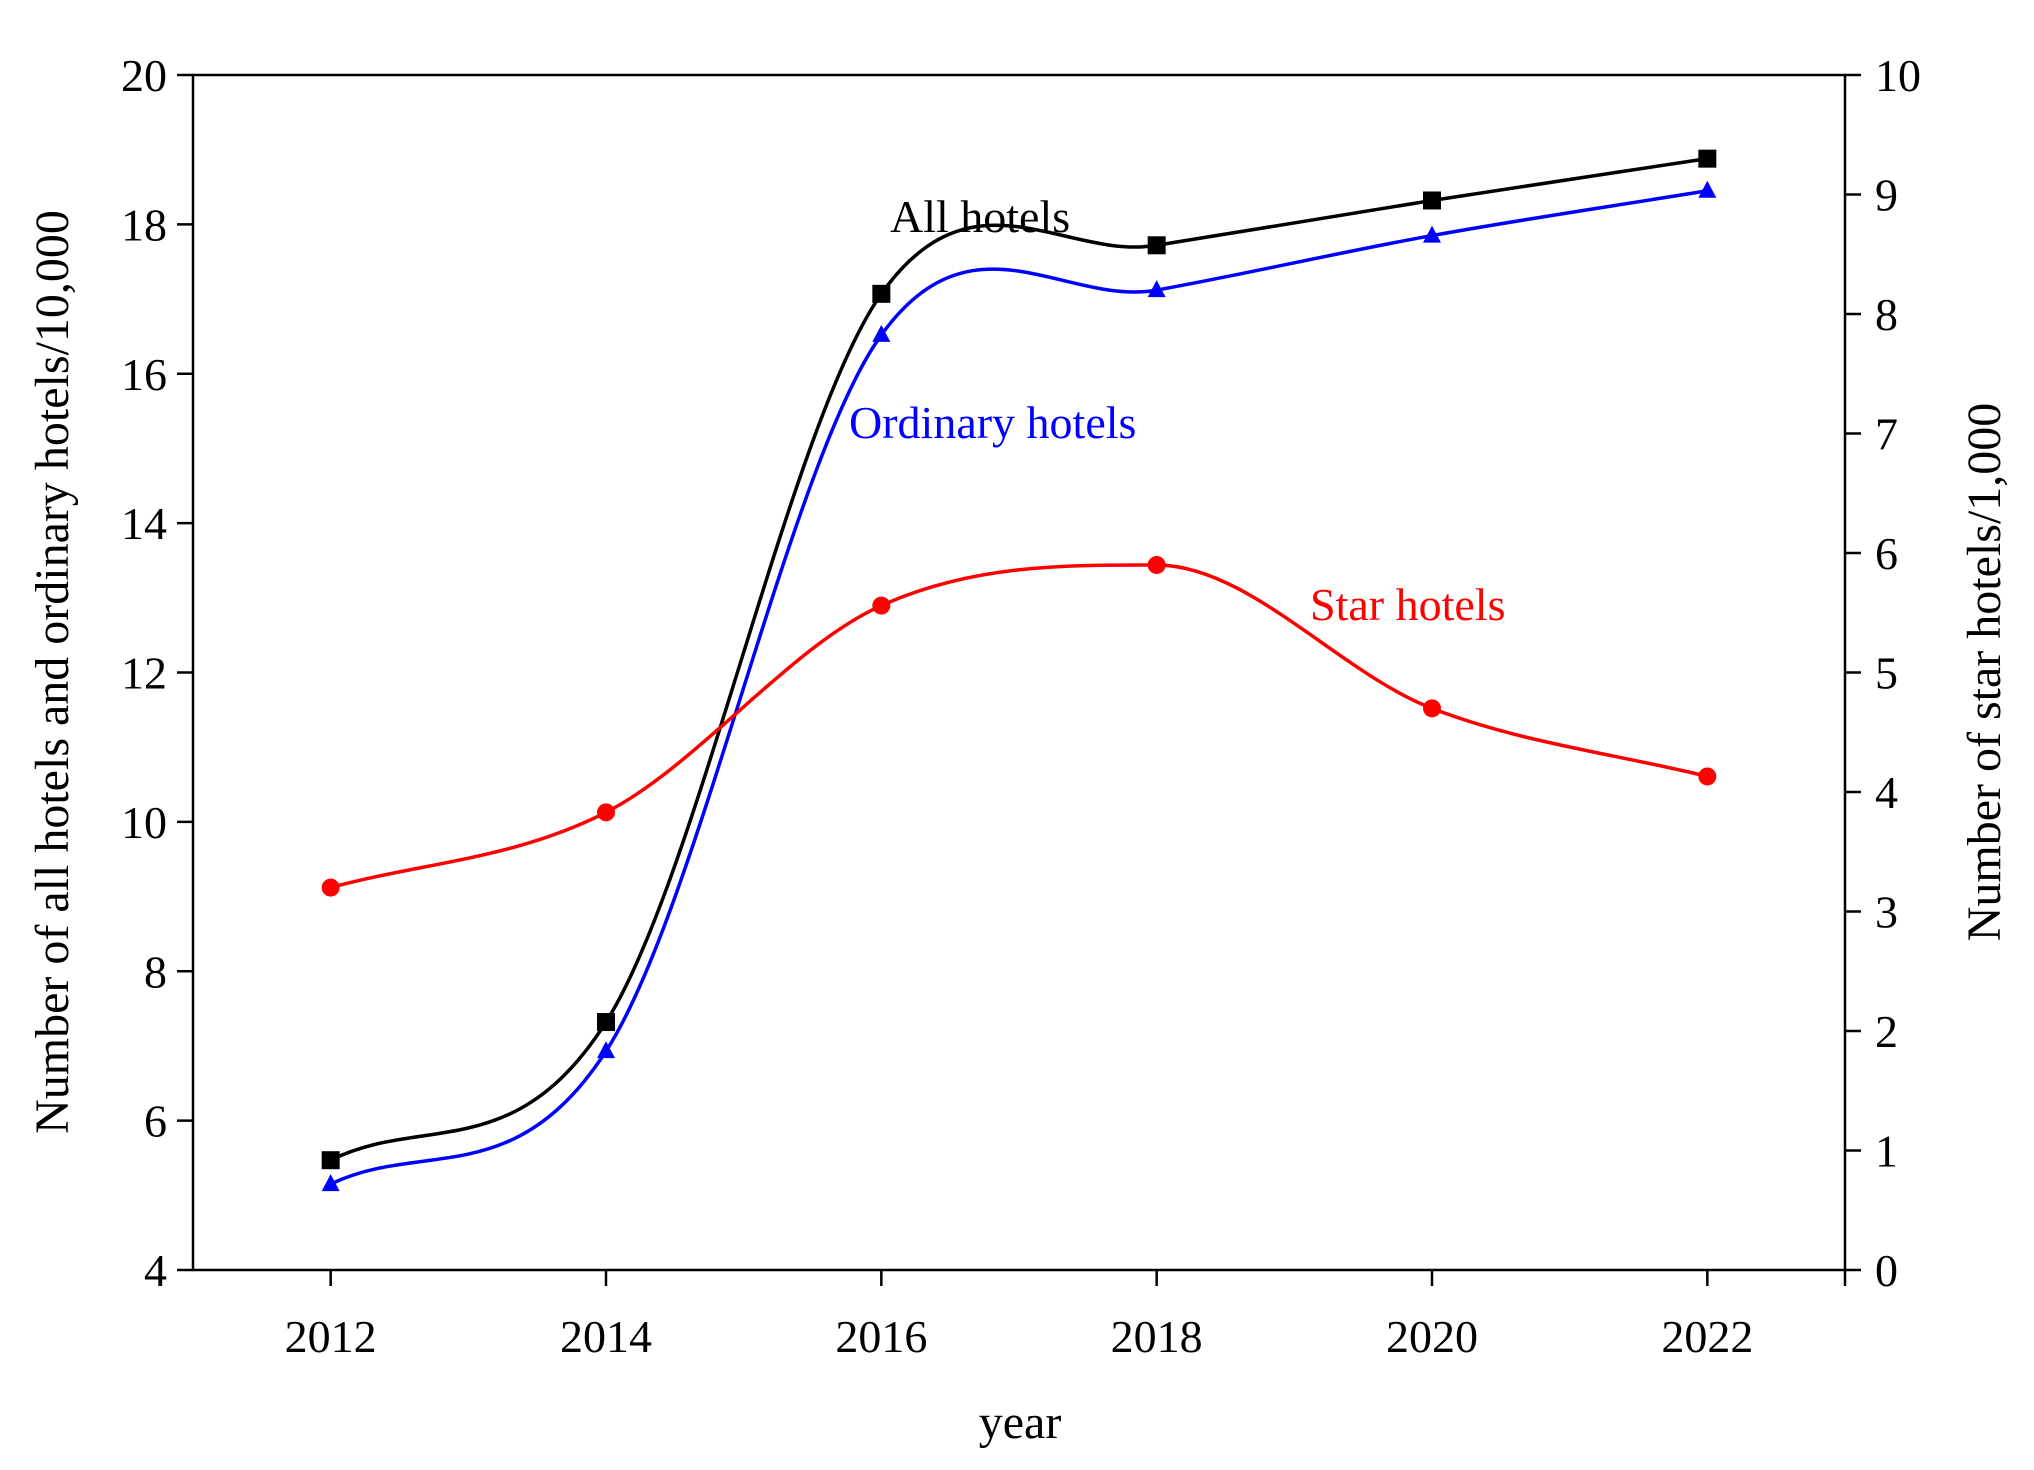  I want to click on x-tick-label: 2018, so click(1157, 1336).